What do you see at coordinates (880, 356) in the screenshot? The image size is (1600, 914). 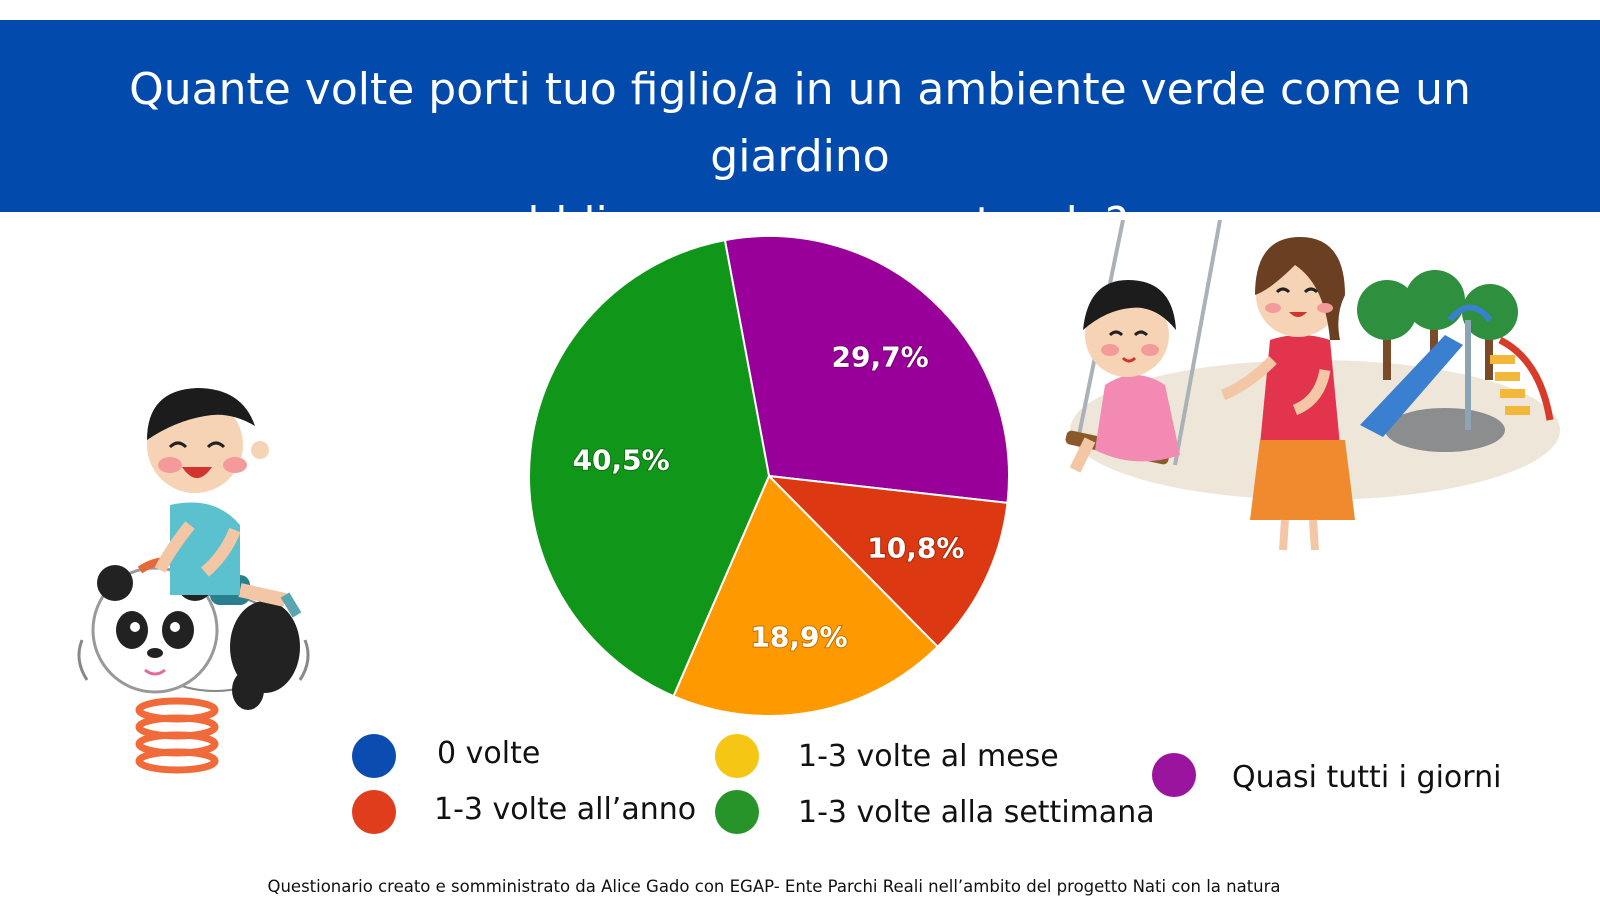 I see `pie-label-quasi-tutti-i-giorni: 29,7%` at bounding box center [880, 356].